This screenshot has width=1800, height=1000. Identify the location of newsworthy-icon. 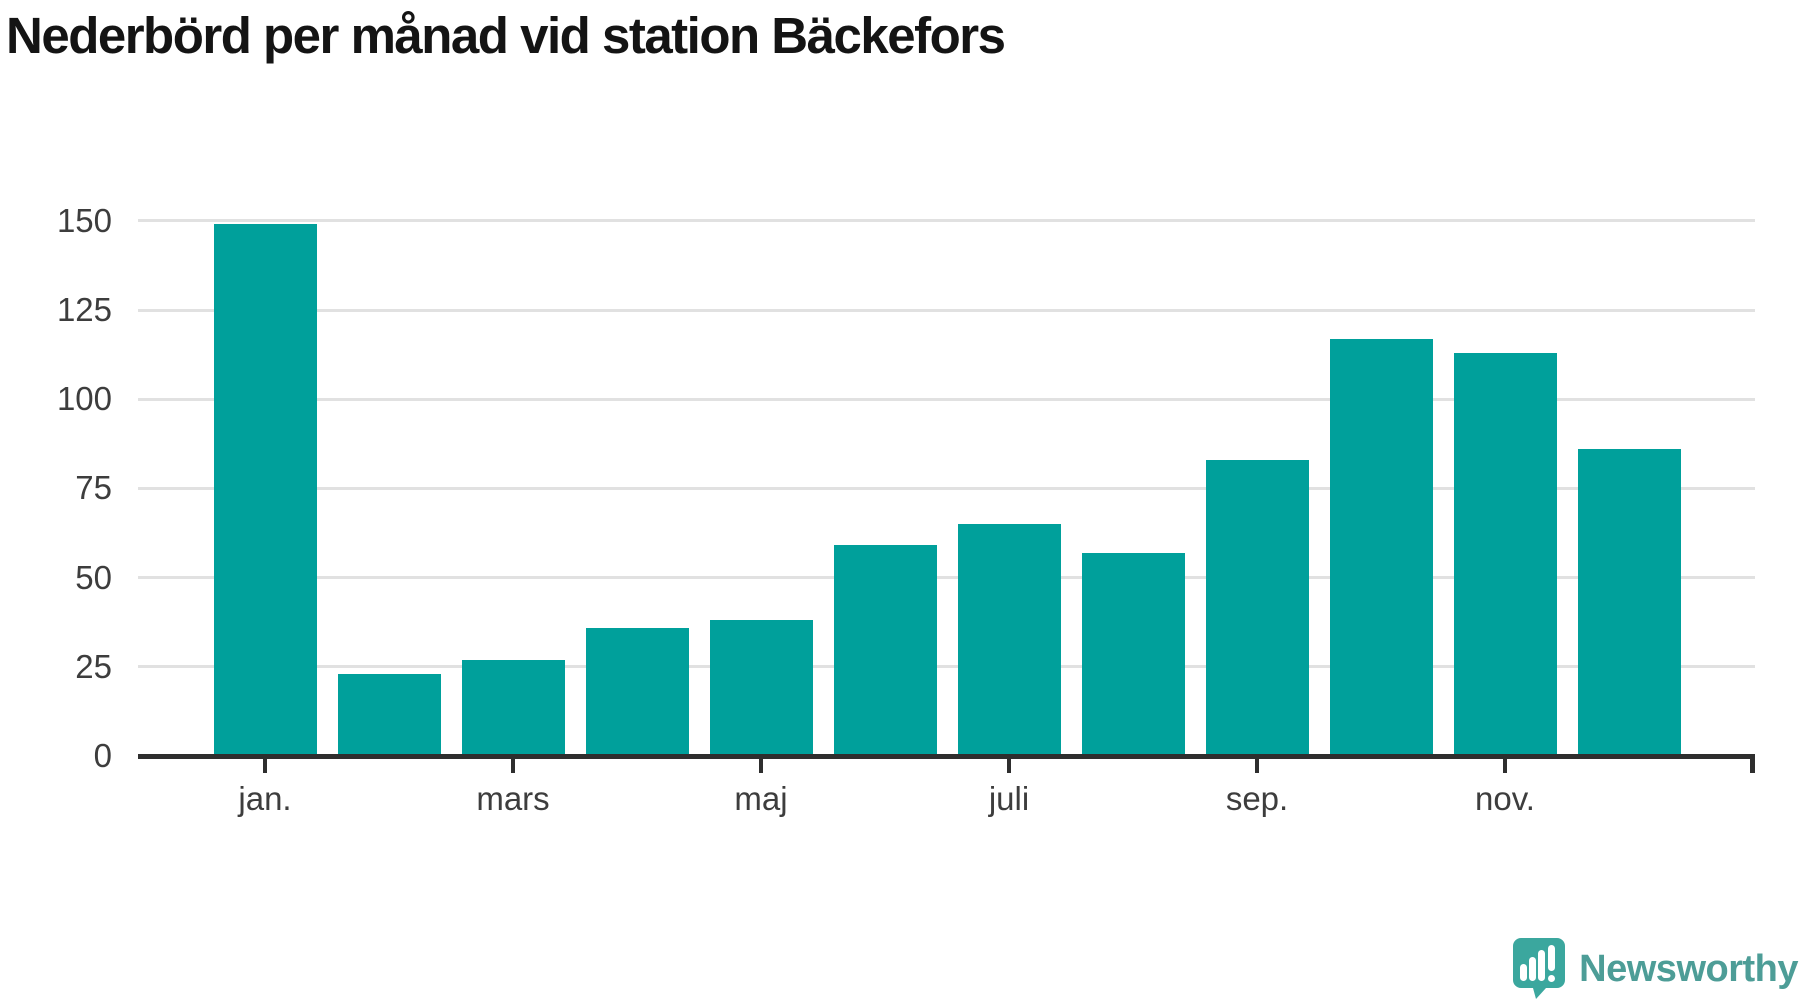
(1539, 968).